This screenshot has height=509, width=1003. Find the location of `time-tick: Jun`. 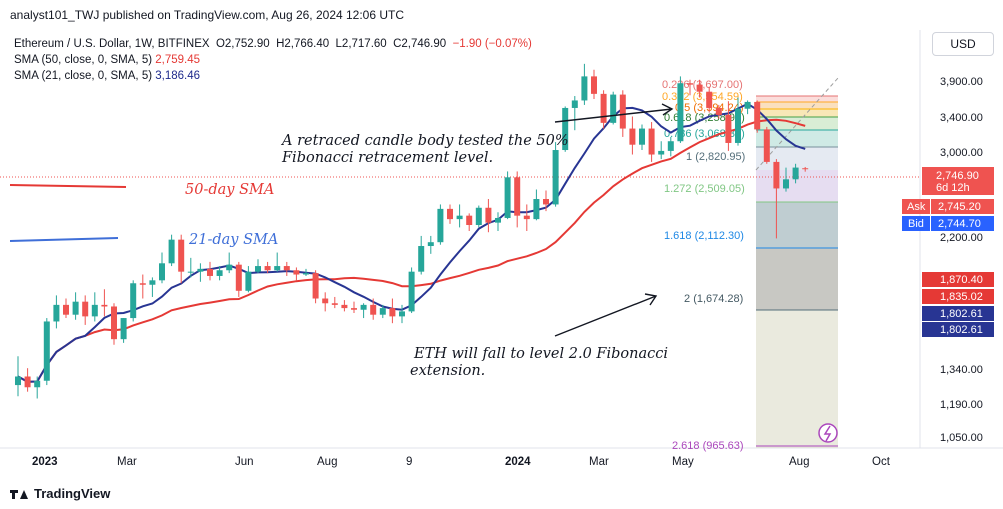

time-tick: Jun is located at coordinates (244, 462).